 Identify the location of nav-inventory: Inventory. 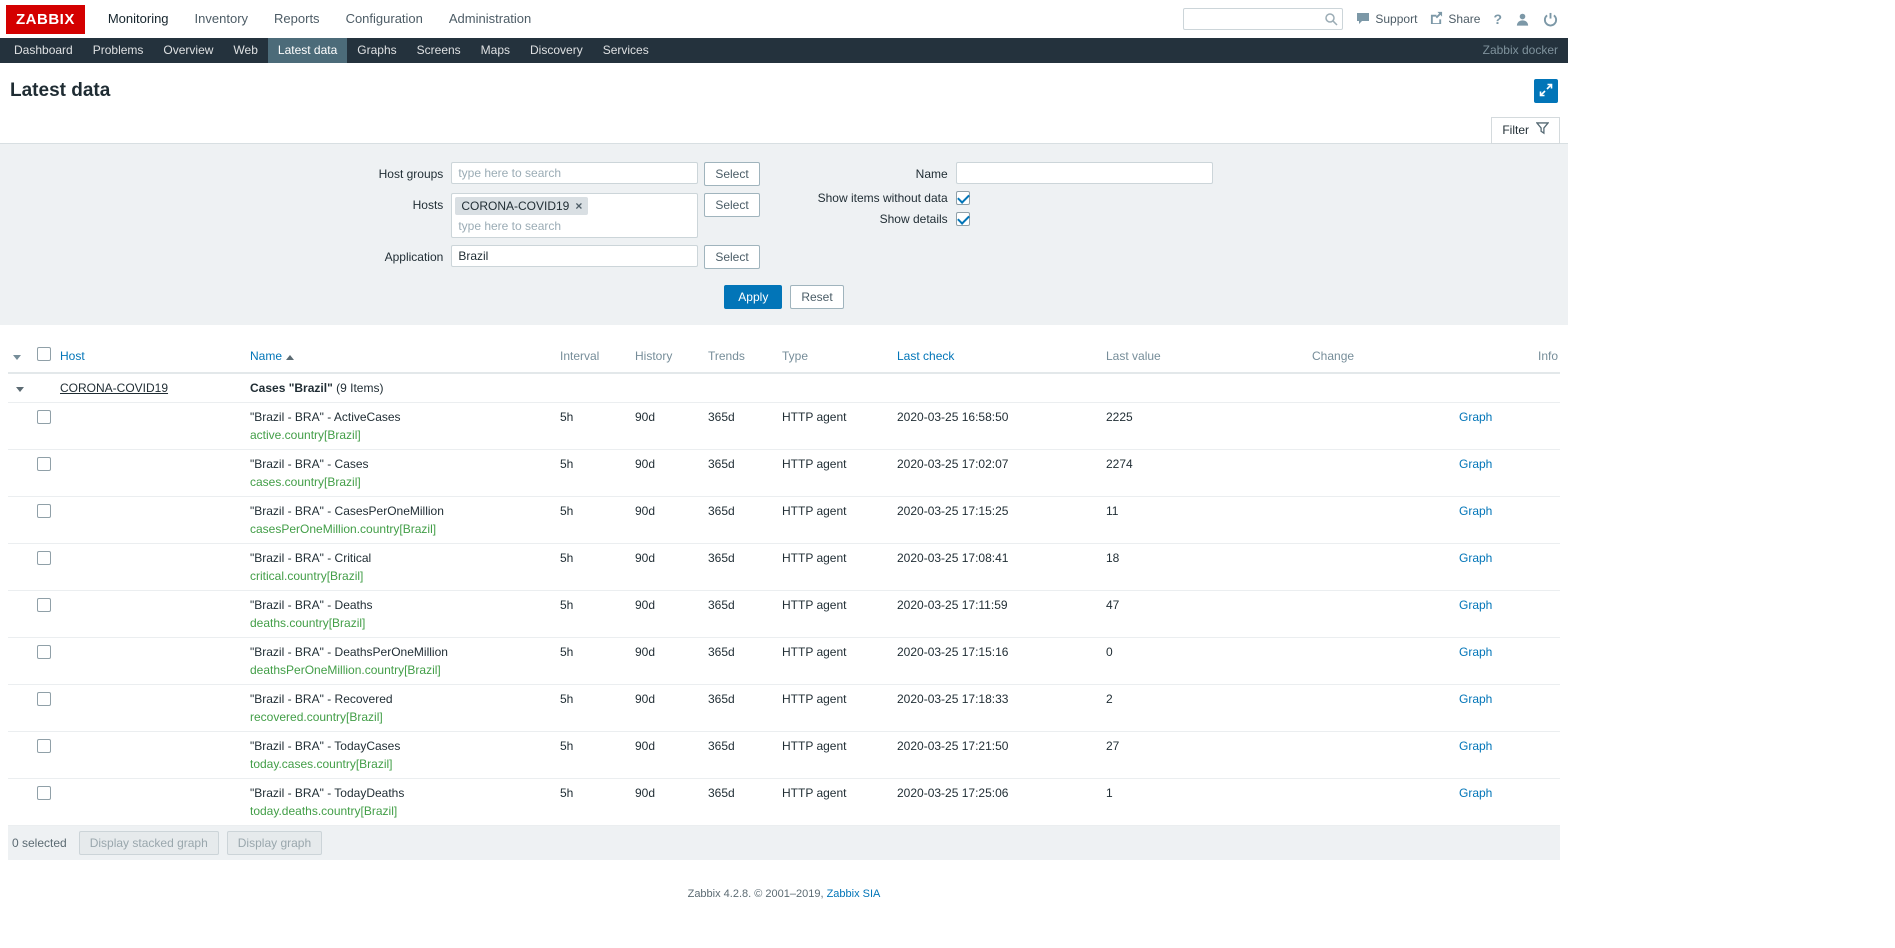
(221, 18).